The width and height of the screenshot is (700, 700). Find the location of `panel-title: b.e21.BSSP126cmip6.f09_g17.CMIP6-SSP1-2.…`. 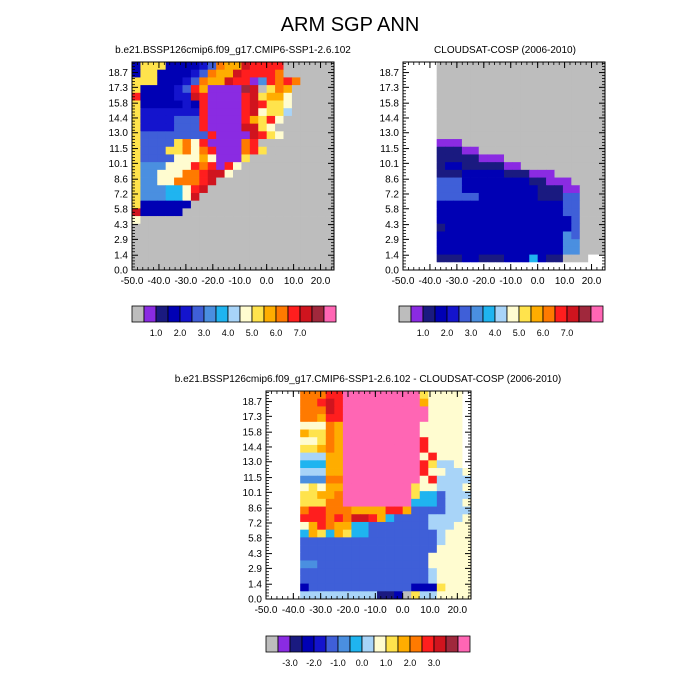

panel-title: b.e21.BSSP126cmip6.f09_g17.CMIP6-SSP1-2.… is located at coordinates (233, 50).